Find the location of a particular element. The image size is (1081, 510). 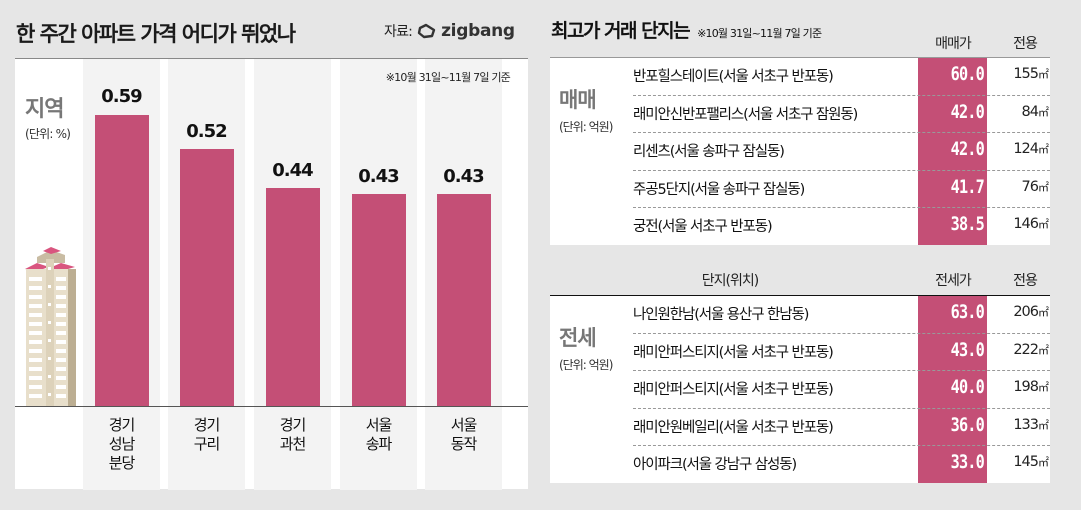

category-label: 서울 송파 is located at coordinates (379, 434).